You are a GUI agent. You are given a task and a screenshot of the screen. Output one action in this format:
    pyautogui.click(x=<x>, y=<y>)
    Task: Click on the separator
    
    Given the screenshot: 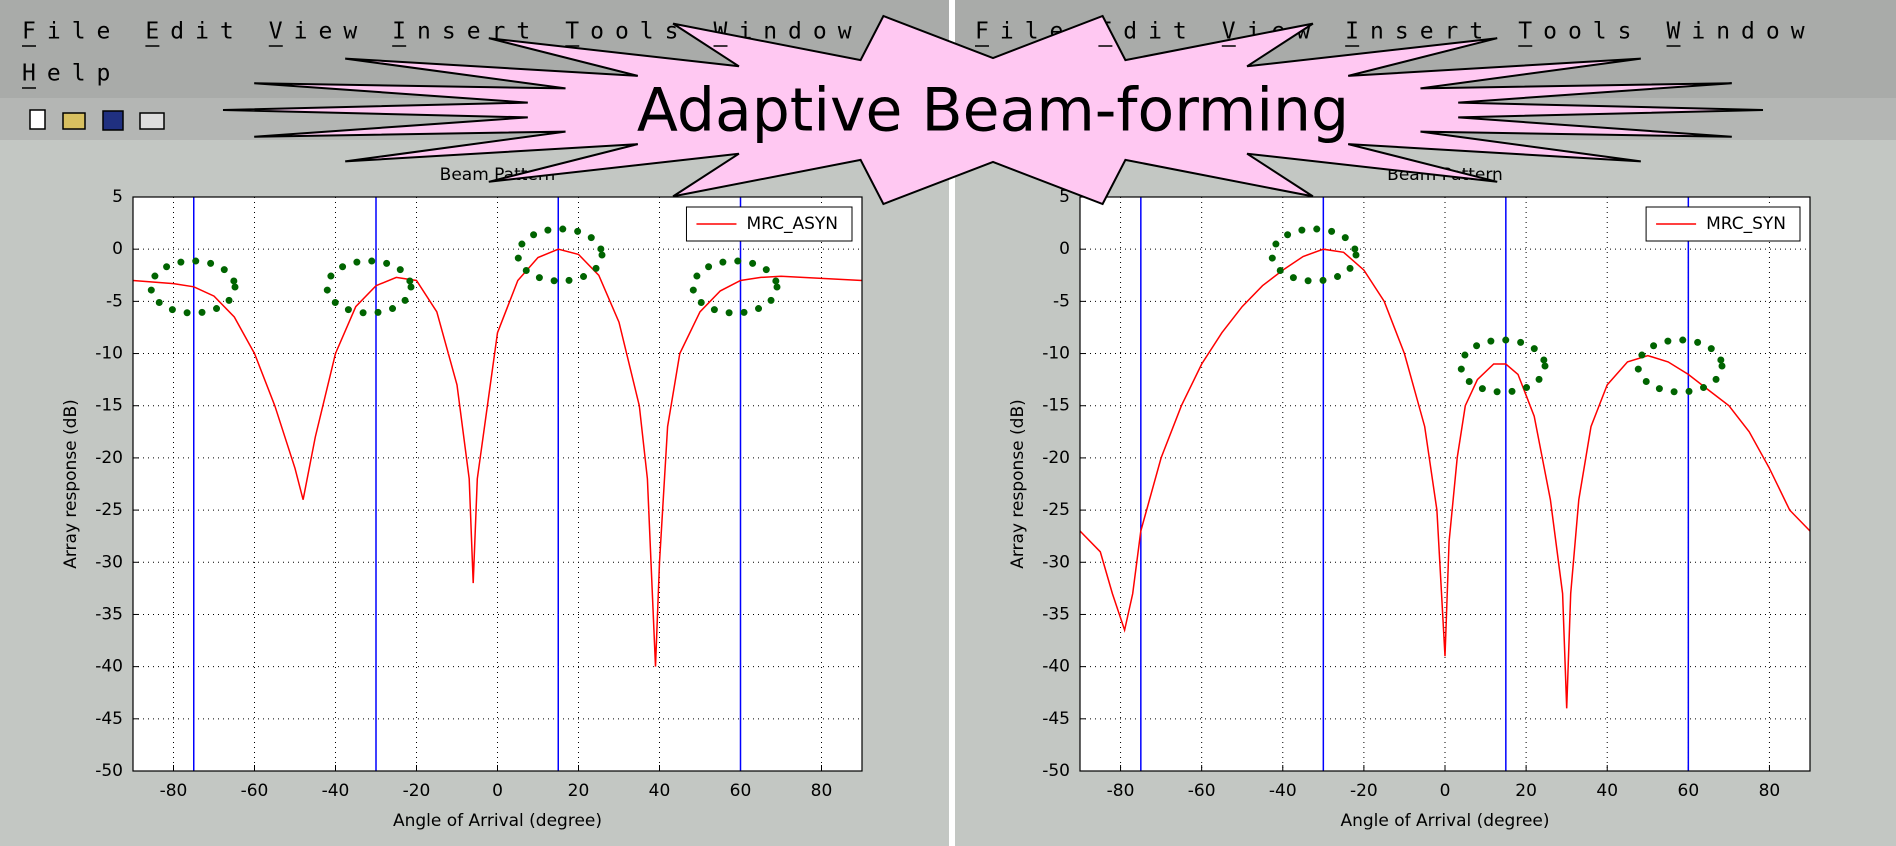 What is the action you would take?
    pyautogui.click(x=952, y=423)
    